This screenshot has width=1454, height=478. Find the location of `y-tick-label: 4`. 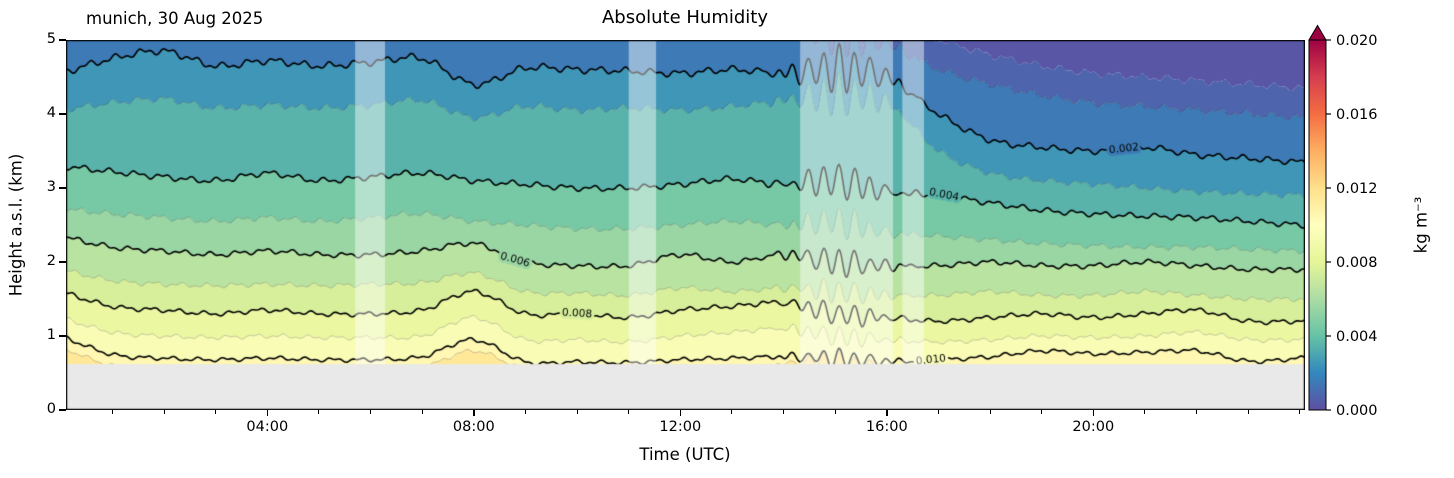

y-tick-label: 4 is located at coordinates (51, 113).